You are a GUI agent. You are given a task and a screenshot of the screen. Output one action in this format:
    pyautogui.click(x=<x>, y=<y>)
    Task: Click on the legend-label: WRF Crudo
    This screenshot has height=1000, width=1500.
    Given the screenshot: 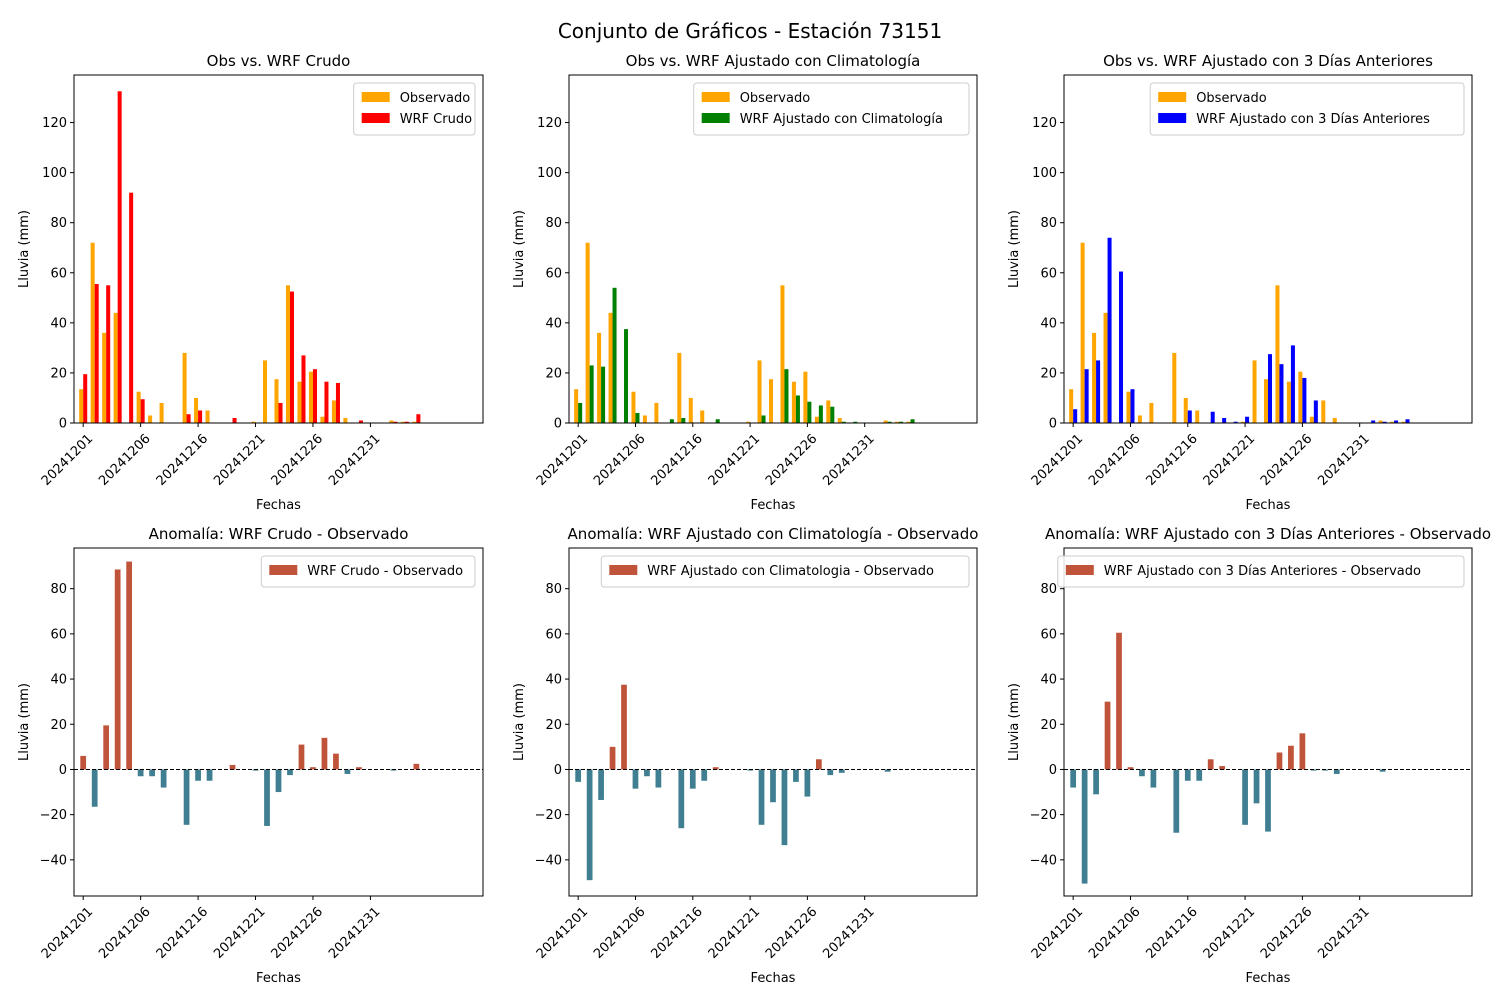 What is the action you would take?
    pyautogui.click(x=436, y=119)
    